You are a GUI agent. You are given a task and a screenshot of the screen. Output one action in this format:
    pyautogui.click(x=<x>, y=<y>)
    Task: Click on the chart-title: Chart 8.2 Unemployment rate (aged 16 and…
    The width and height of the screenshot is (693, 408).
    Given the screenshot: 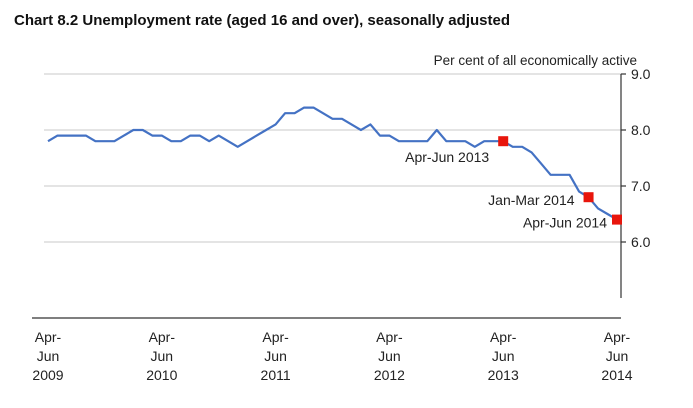 What is the action you would take?
    pyautogui.click(x=262, y=20)
    